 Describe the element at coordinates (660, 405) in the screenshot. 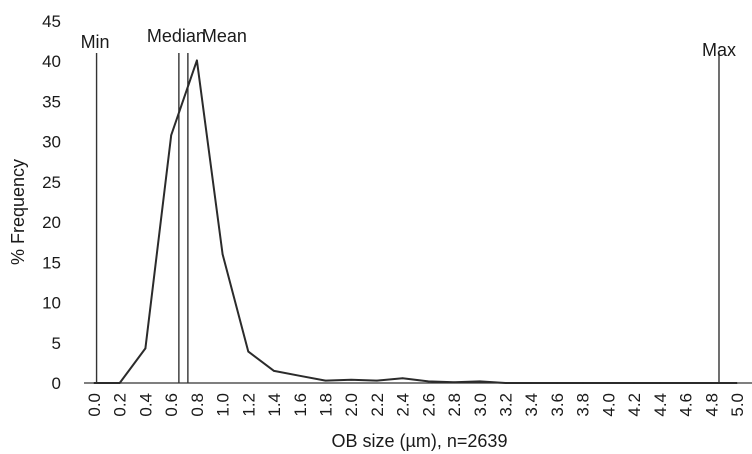

I see `x-tick-label: 4.4` at that location.